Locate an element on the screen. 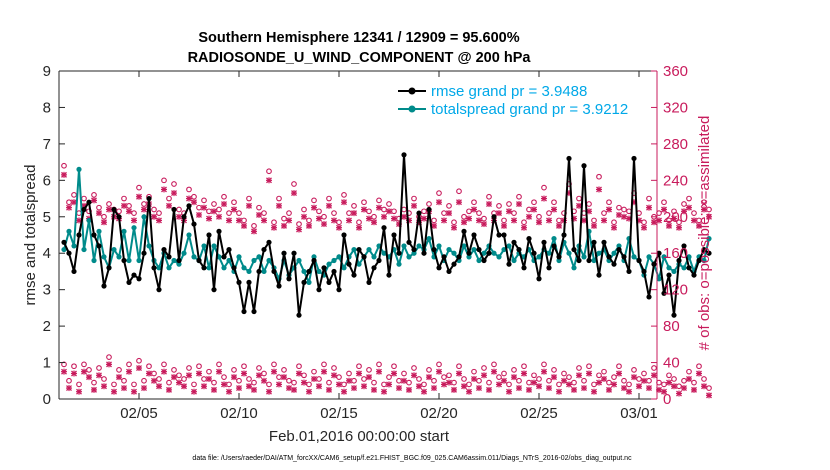  y-left-tick-label: 7 is located at coordinates (47, 144).